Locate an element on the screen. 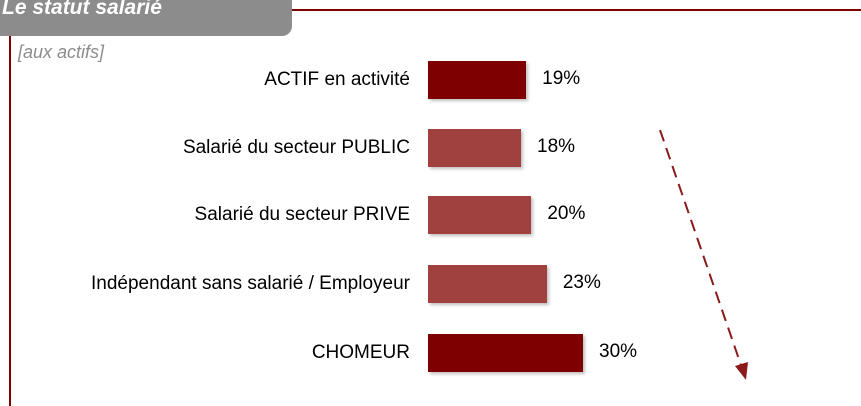  category-label: Salarié du secteur PRIVE is located at coordinates (302, 214).